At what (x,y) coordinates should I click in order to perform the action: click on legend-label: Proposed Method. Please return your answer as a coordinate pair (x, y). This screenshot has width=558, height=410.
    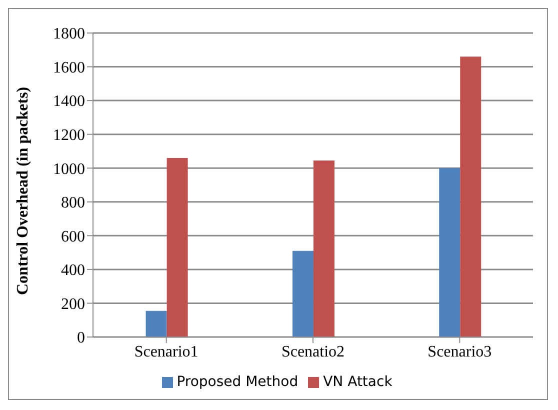
    Looking at the image, I should click on (237, 382).